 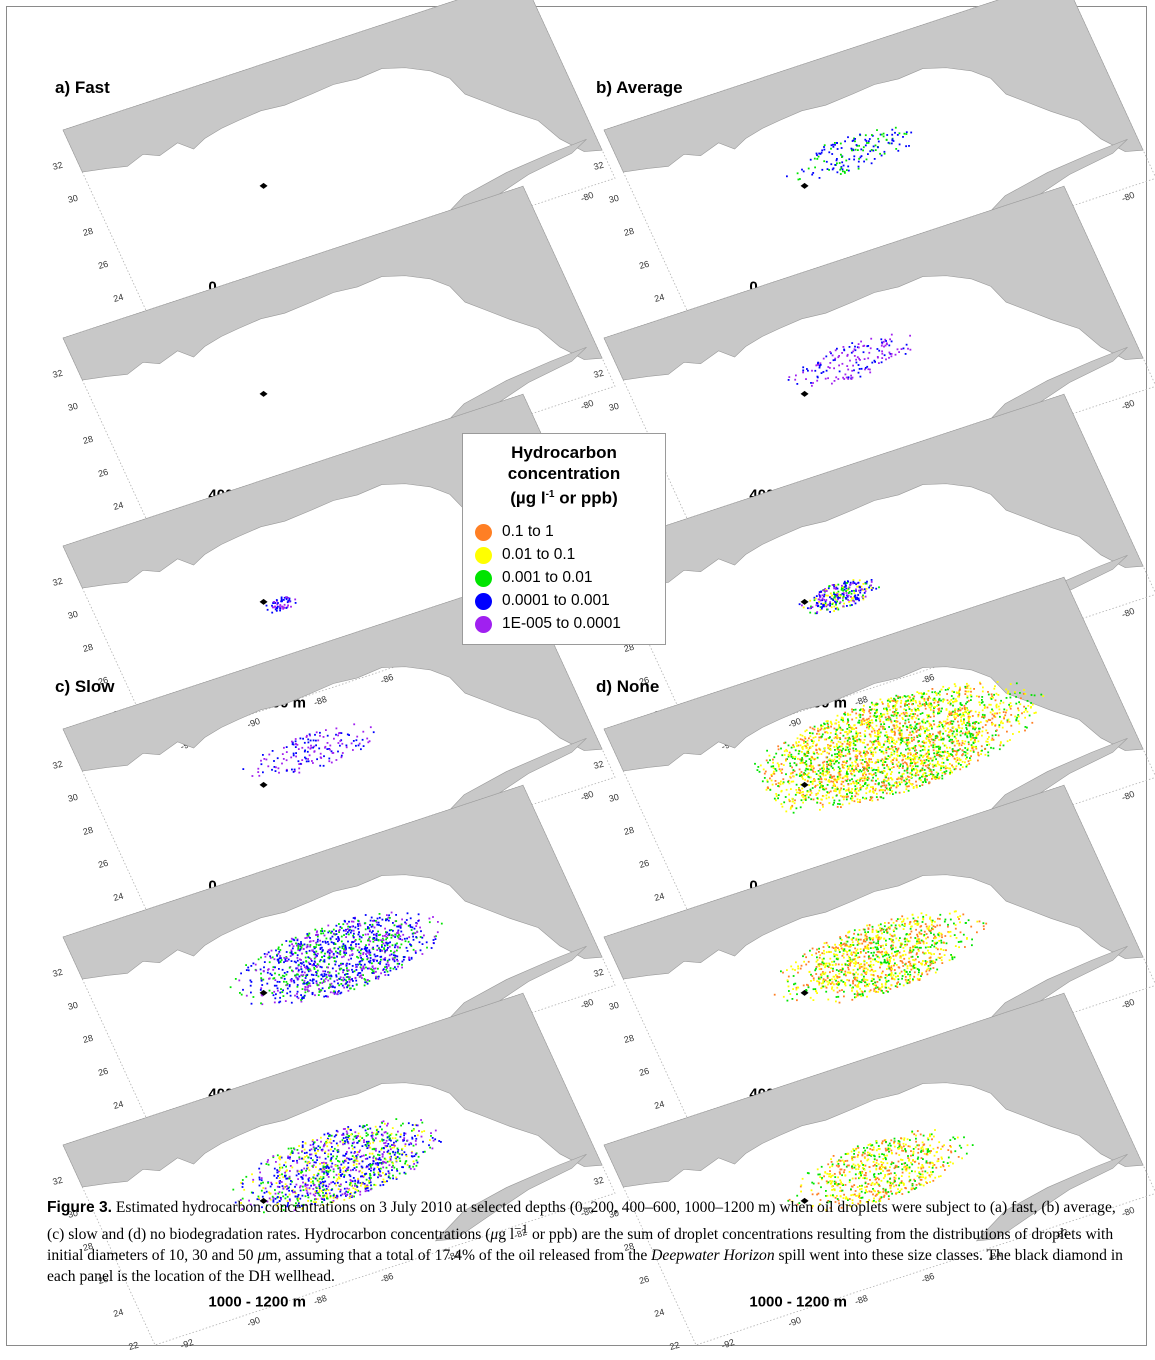 What do you see at coordinates (614, 798) in the screenshot?
I see `lat-tick-label: 30` at bounding box center [614, 798].